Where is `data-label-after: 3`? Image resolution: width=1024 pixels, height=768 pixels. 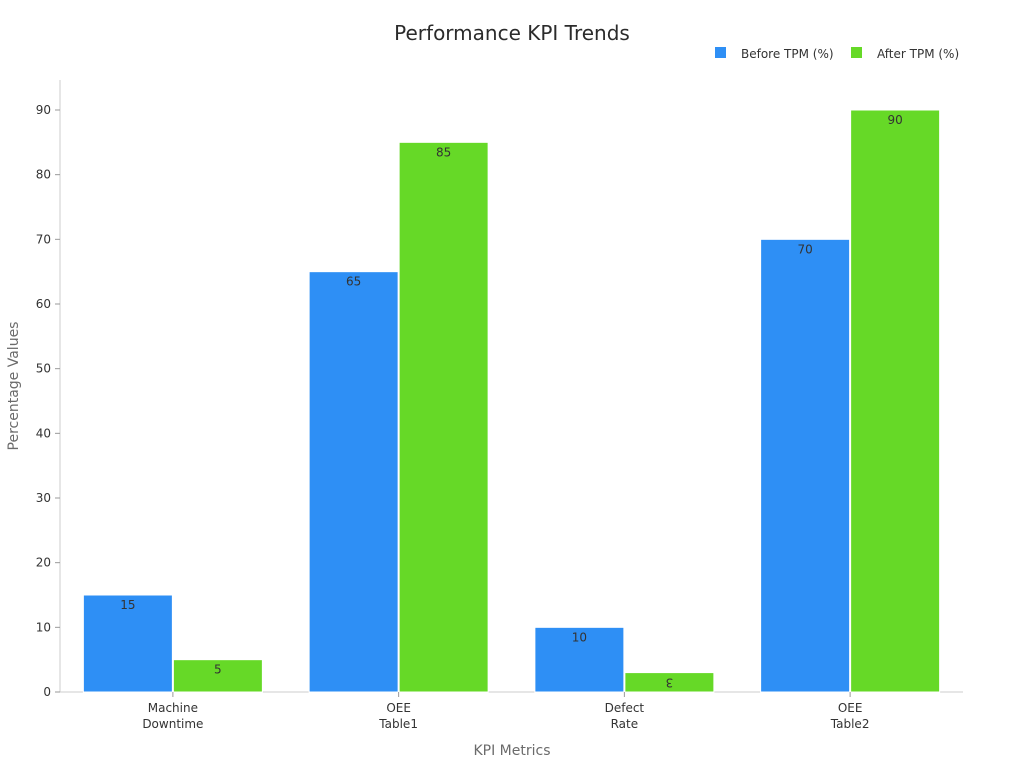 data-label-after: 3 is located at coordinates (670, 683).